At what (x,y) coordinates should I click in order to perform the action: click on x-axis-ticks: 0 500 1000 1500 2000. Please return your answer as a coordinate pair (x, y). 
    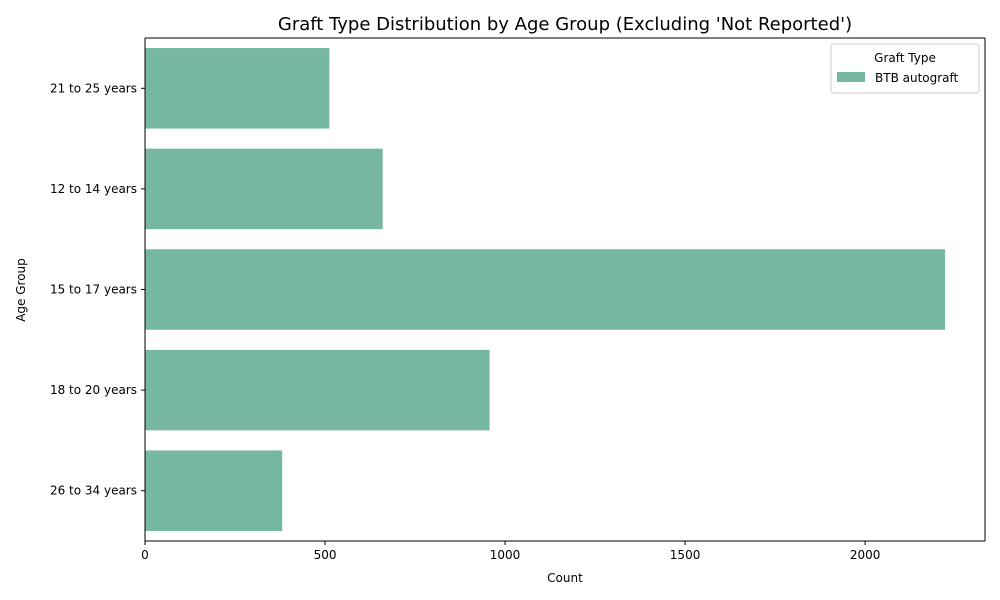
    Looking at the image, I should click on (510, 551).